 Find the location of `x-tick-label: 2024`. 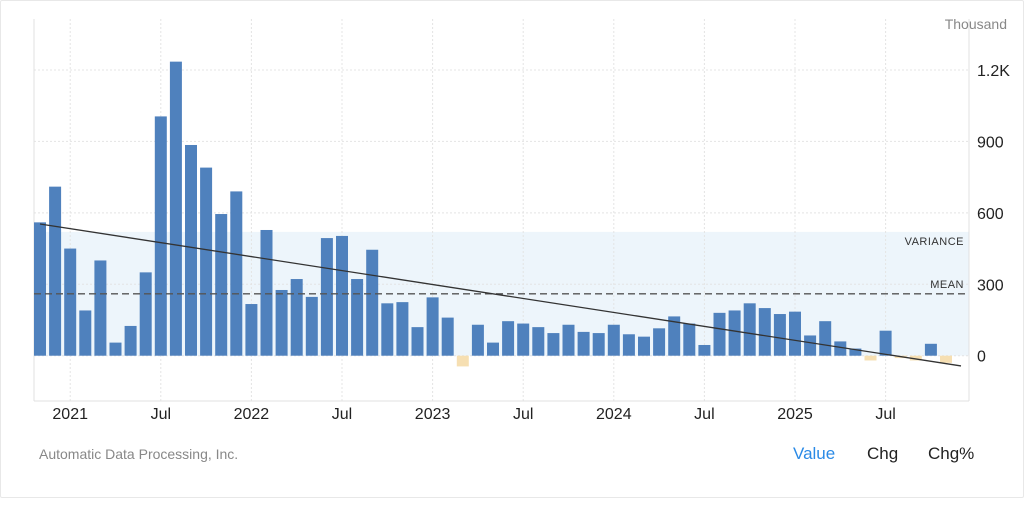

x-tick-label: 2024 is located at coordinates (614, 414).